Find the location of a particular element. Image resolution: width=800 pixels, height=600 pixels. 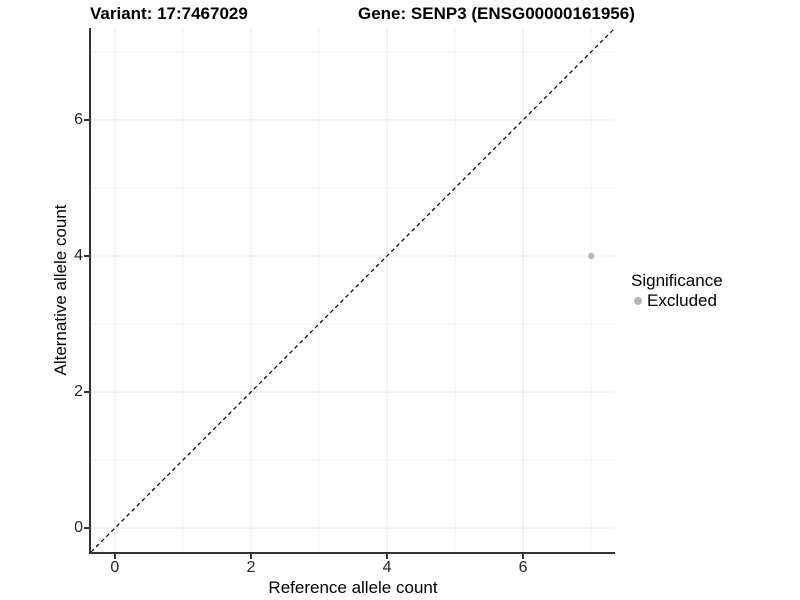

x-tick-label: 6 is located at coordinates (523, 567).